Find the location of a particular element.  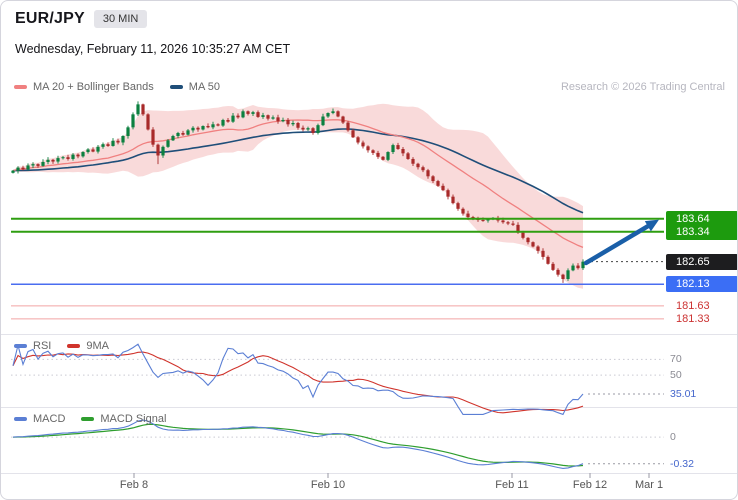

timeframe-badge: 30 MIN is located at coordinates (120, 19).